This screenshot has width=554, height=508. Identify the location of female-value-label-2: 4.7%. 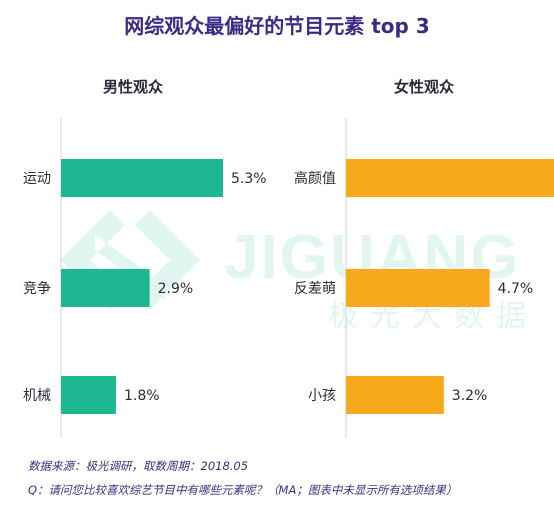
(516, 289).